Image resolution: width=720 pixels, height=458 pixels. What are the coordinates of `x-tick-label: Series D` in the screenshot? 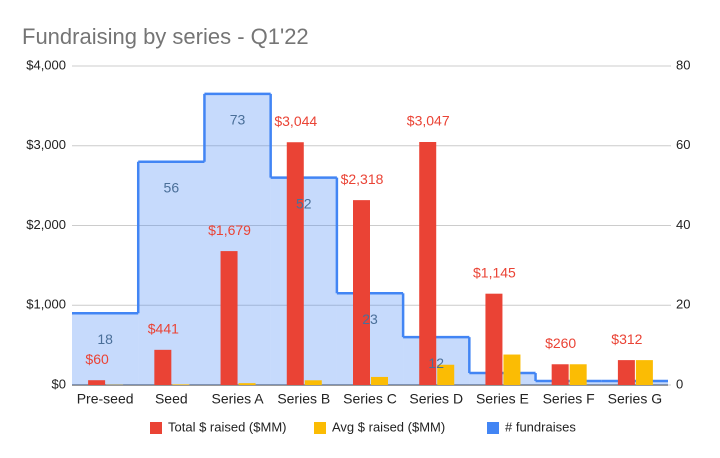 It's located at (436, 399).